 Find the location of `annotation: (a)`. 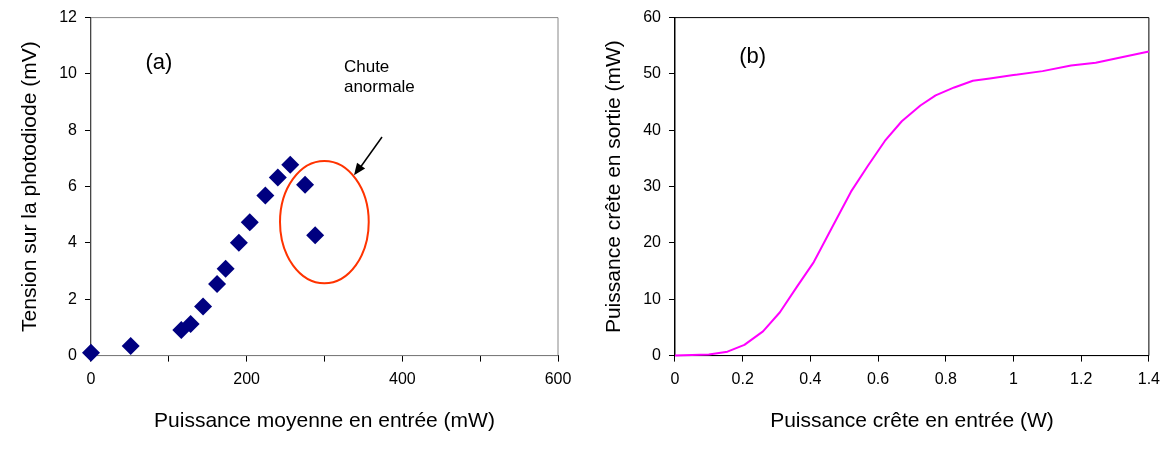

annotation: (a) is located at coordinates (159, 61).